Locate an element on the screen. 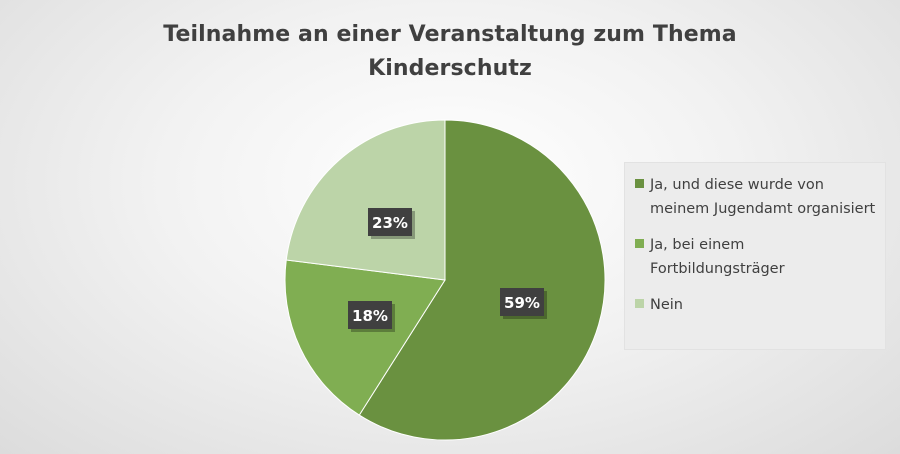  data-label-text: 23% is located at coordinates (390, 223).